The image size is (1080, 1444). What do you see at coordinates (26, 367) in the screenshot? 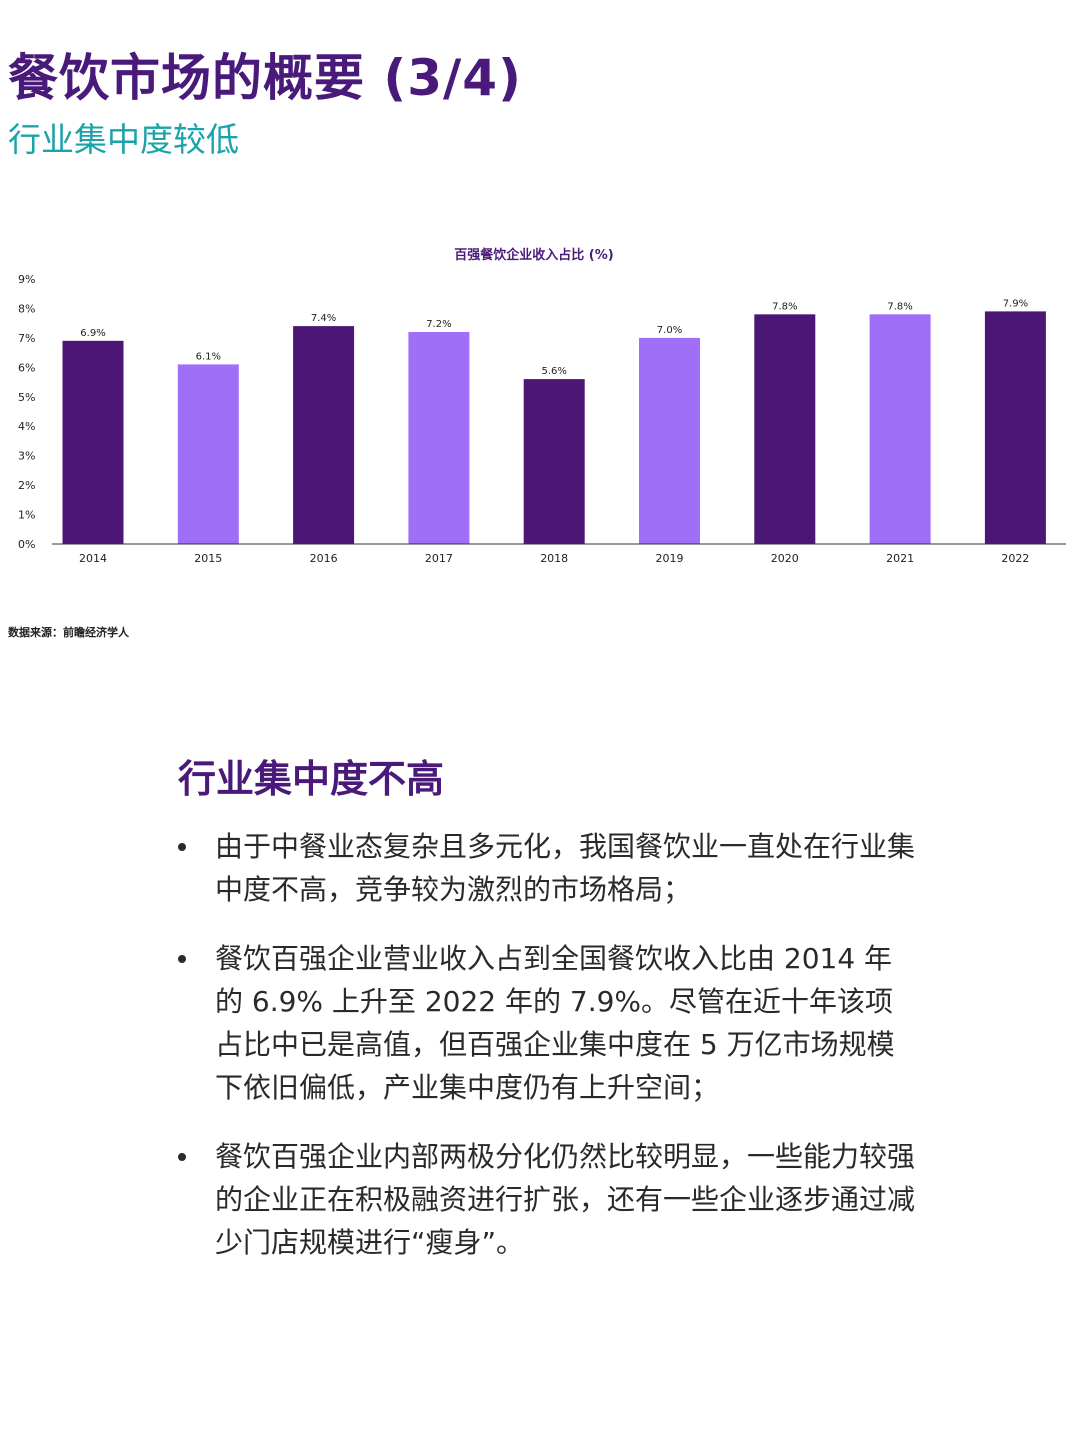
I see `y-tick-label: 6%` at bounding box center [26, 367].